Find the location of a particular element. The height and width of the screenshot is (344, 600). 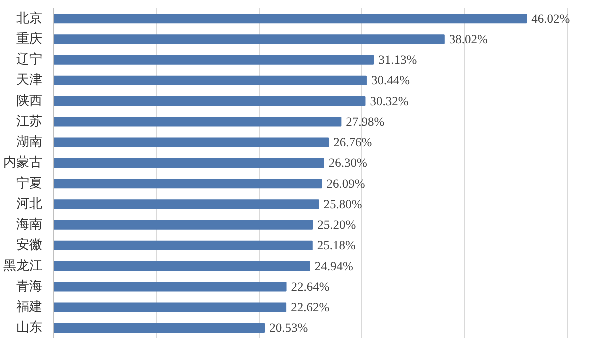

y-tick-label: 湖南 is located at coordinates (29, 142).